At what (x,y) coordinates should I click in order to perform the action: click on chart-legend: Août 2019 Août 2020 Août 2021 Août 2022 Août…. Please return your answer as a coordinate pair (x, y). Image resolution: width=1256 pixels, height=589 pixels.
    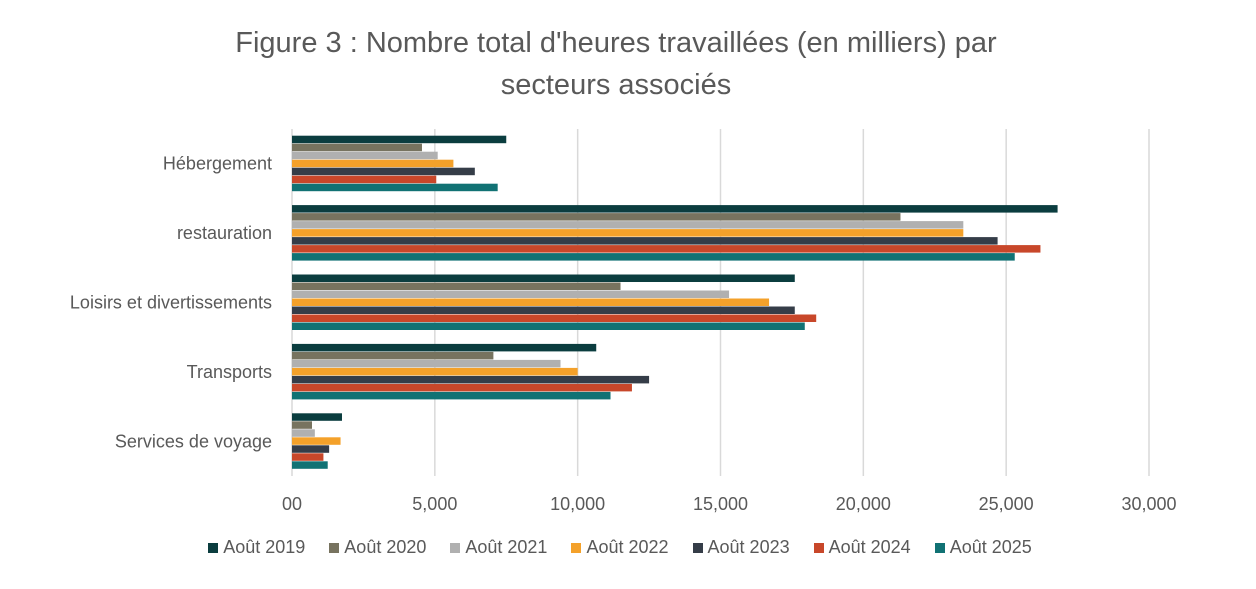
    Looking at the image, I should click on (620, 547).